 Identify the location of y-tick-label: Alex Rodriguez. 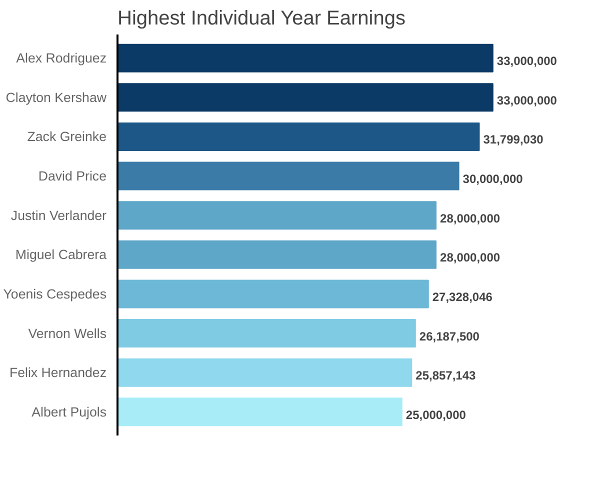
(61, 58).